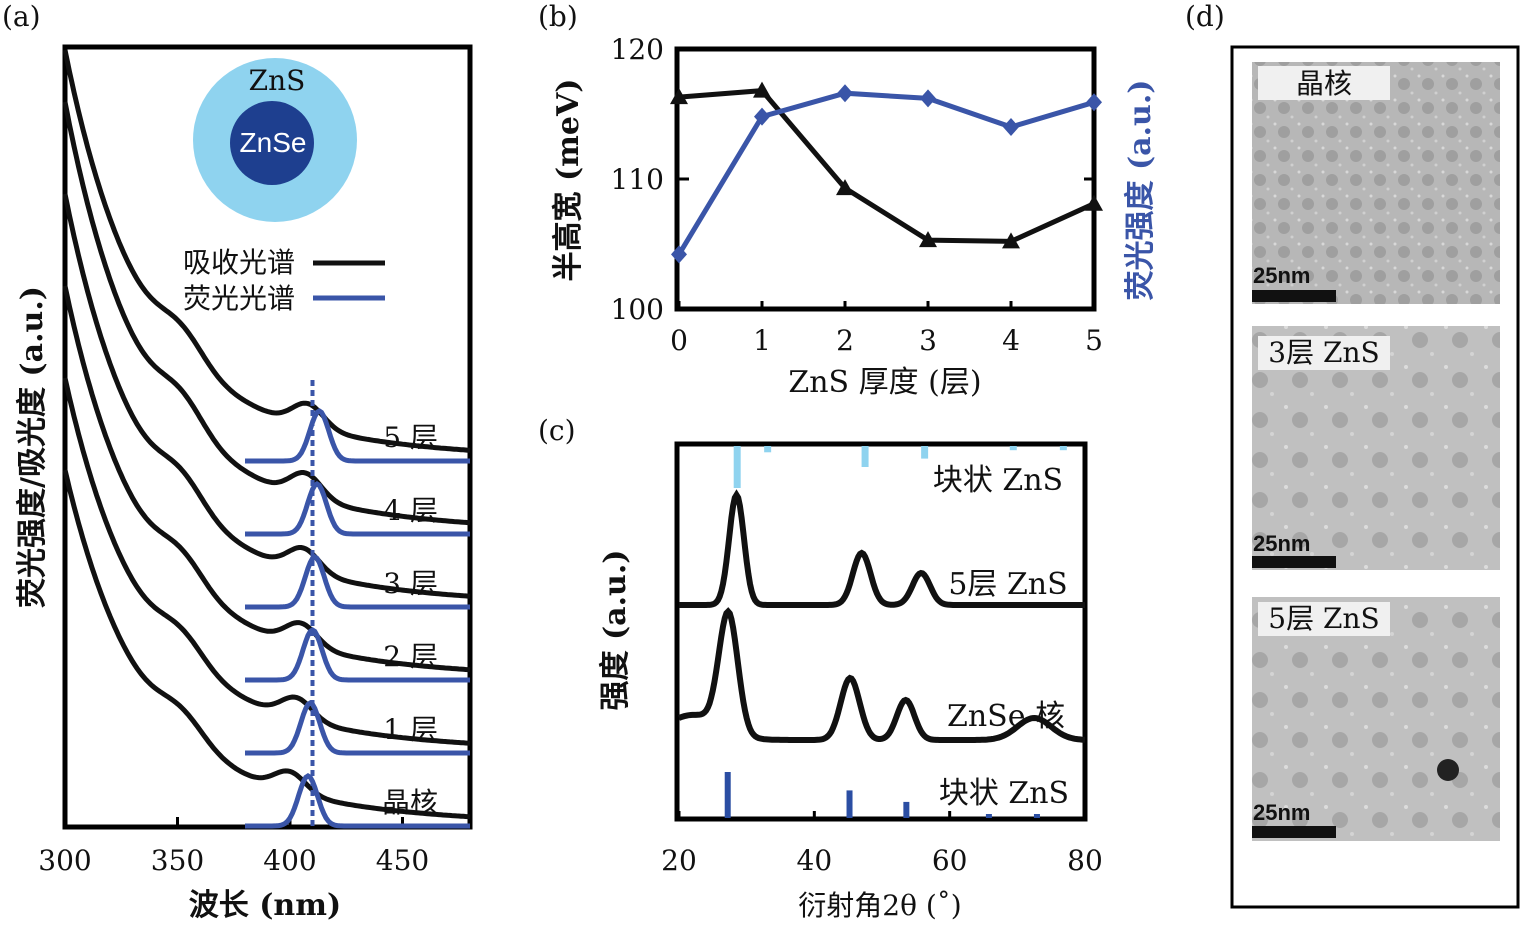 The width and height of the screenshot is (1536, 935). Describe the element at coordinates (410, 802) in the screenshot. I see `sample-label: 晶核` at that location.